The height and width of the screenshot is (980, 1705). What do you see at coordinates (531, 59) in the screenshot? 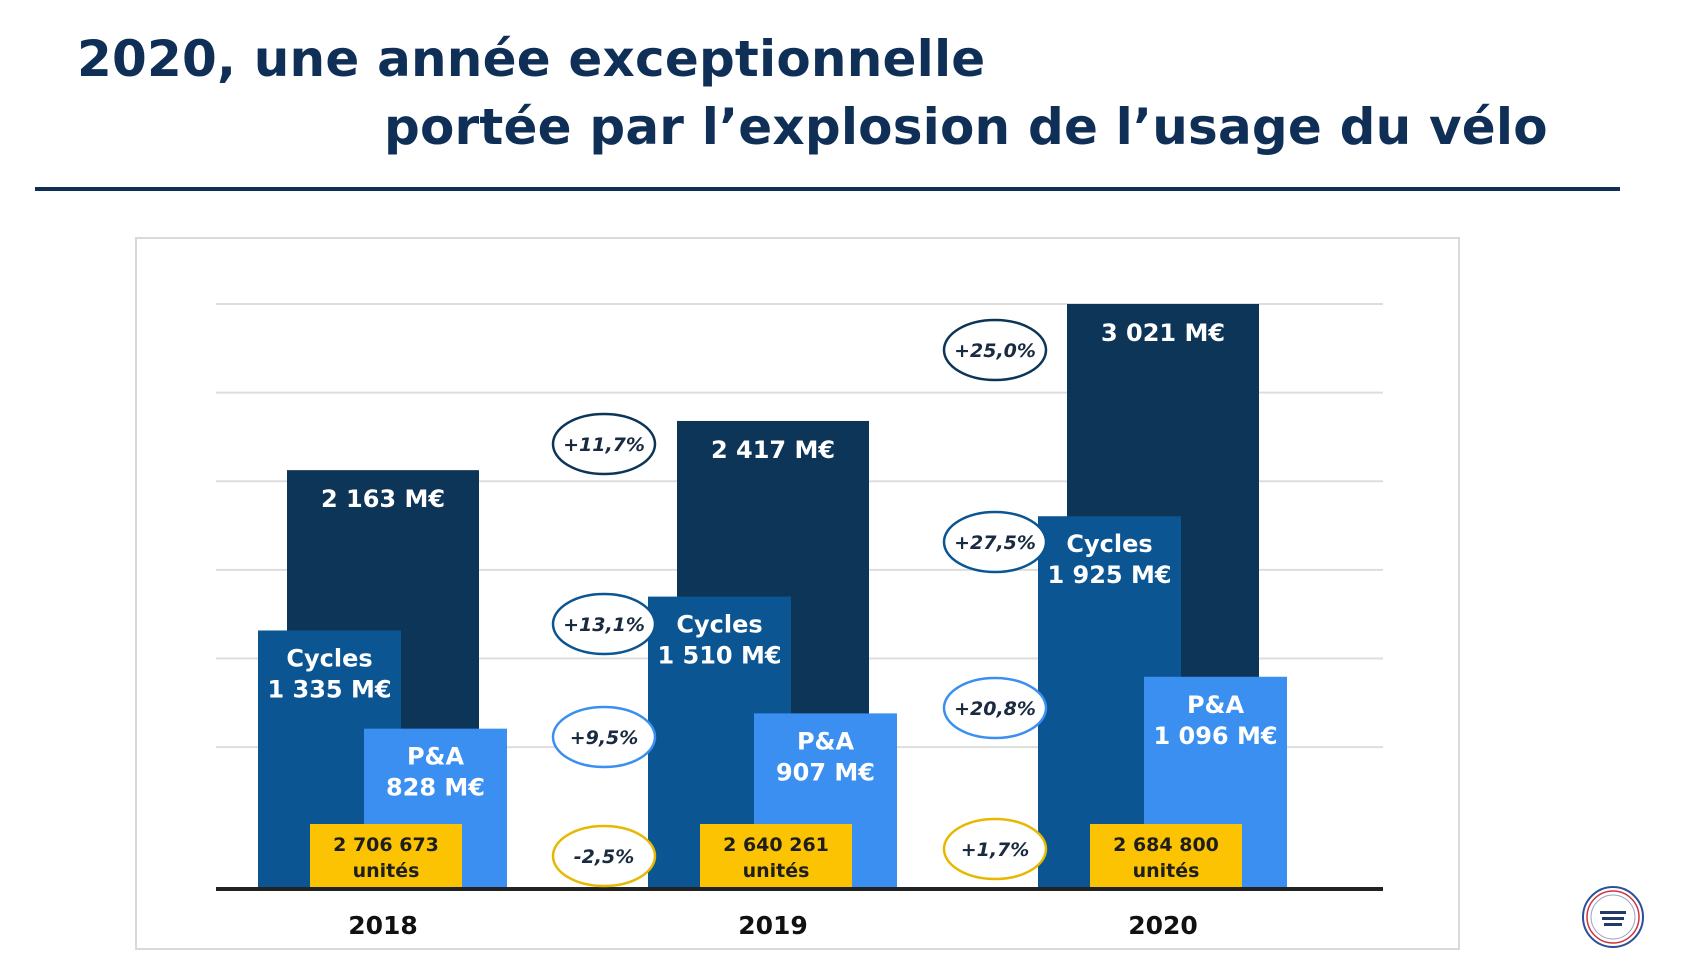
I see `page-title-line-1: 2020, une année exceptionnelle` at bounding box center [531, 59].